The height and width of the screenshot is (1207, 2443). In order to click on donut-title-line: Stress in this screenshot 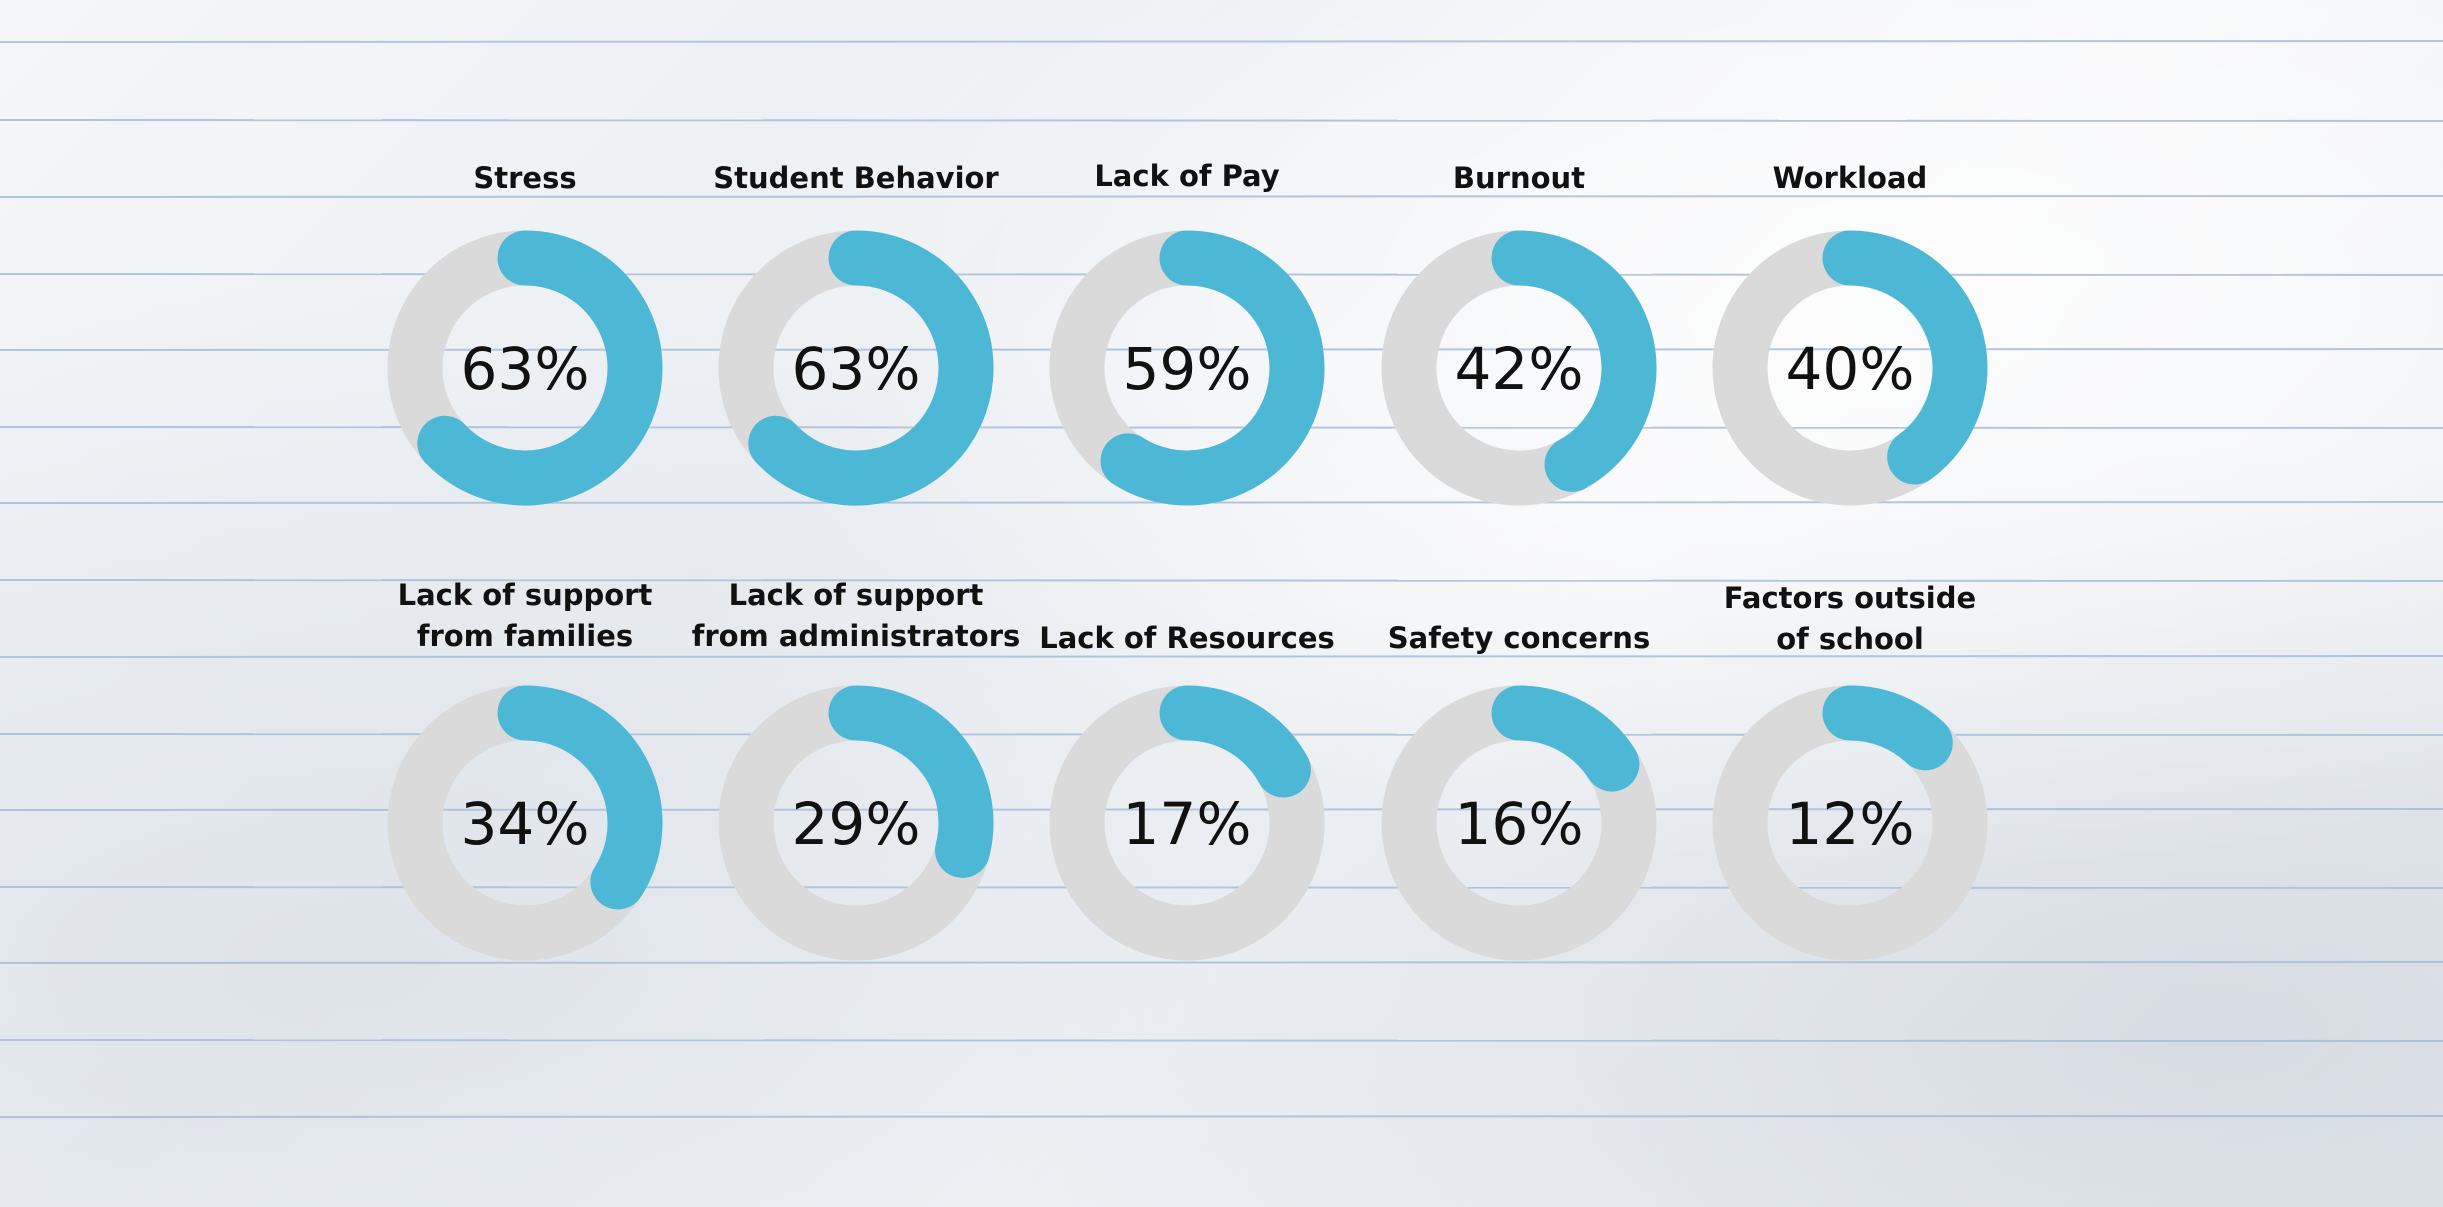, I will do `click(524, 178)`.